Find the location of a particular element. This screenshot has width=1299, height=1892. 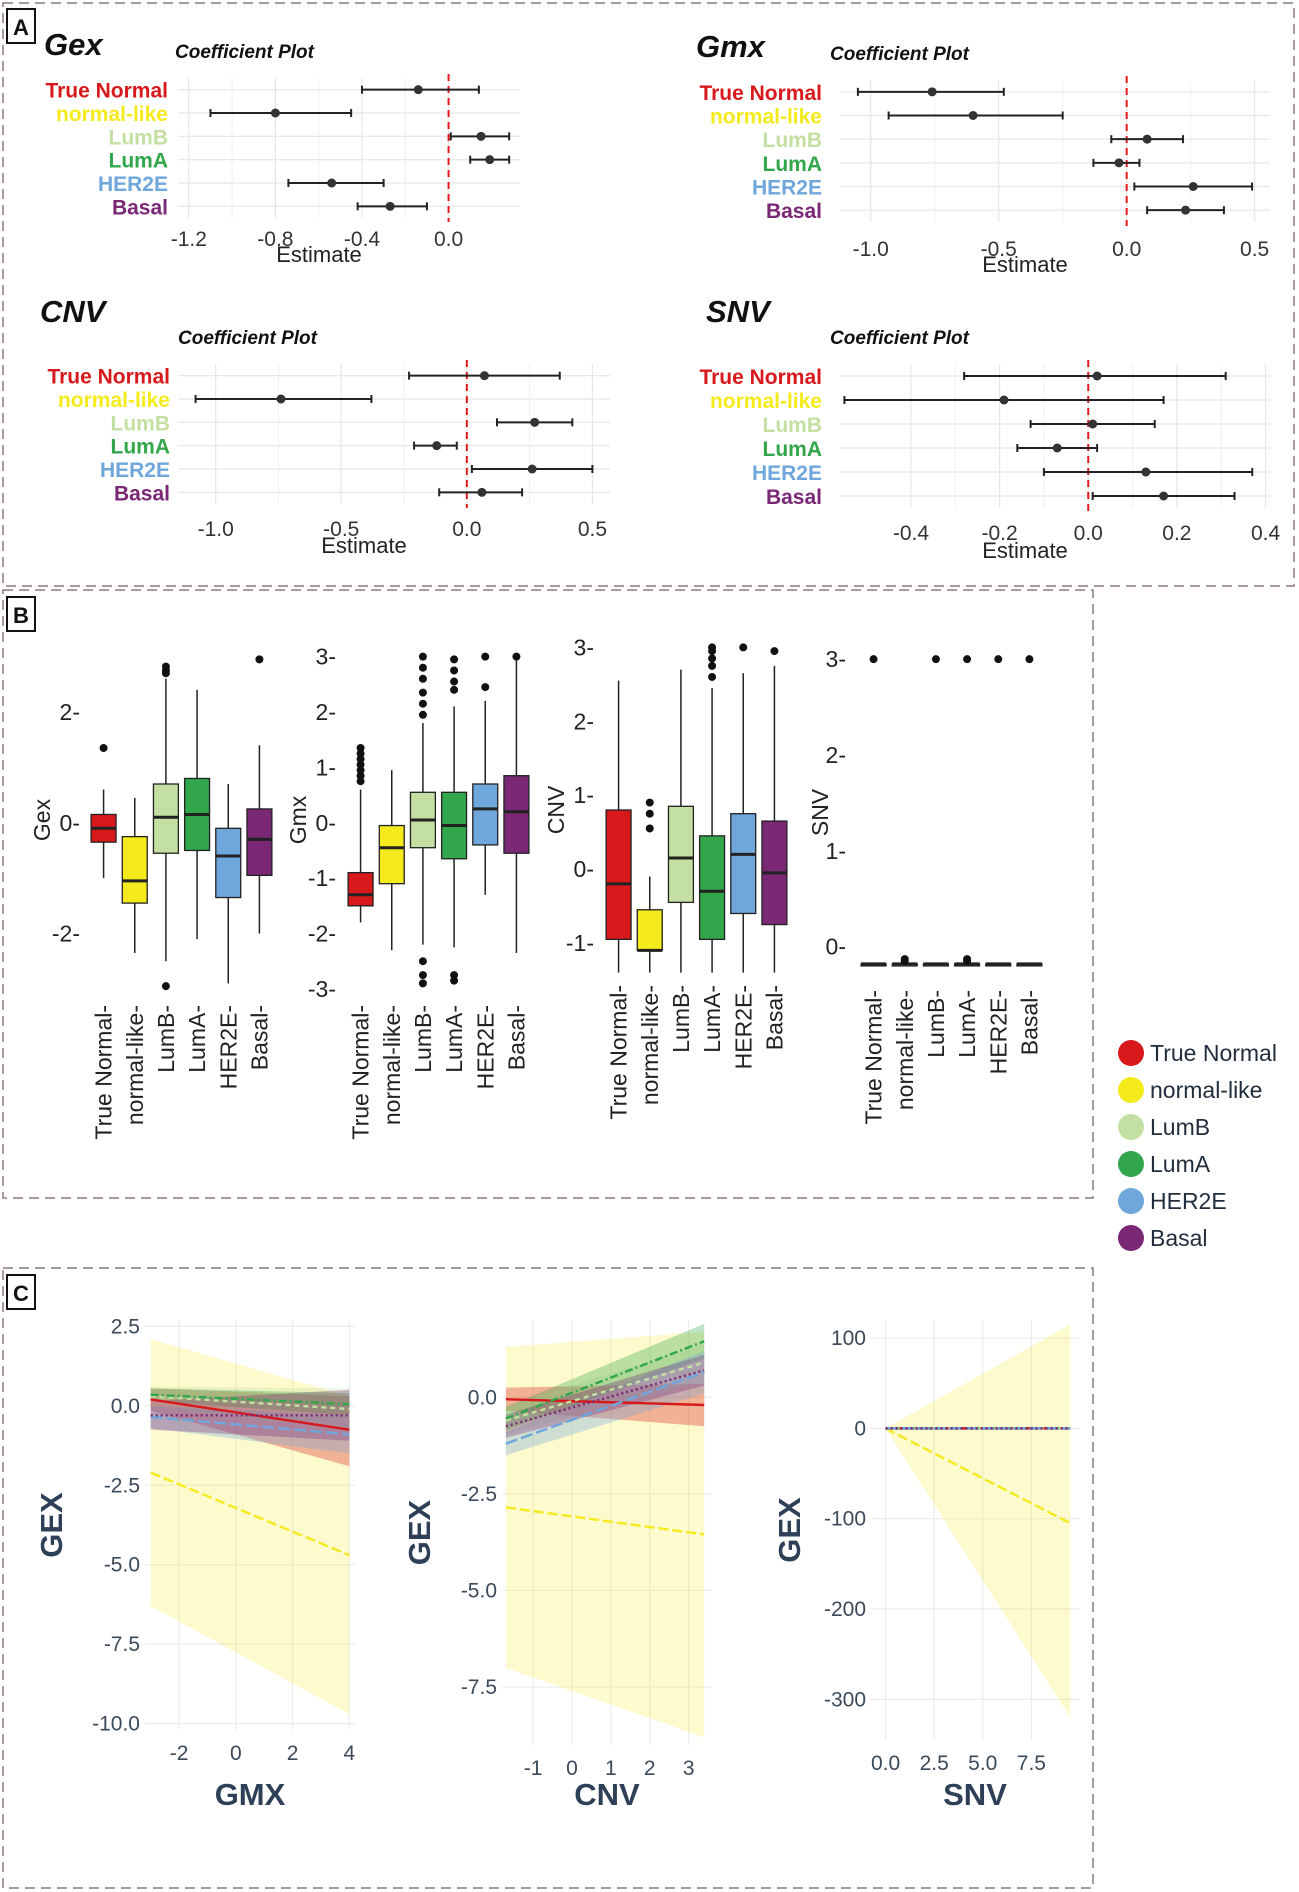

legend-swatch-true-normal is located at coordinates (1131, 1053).